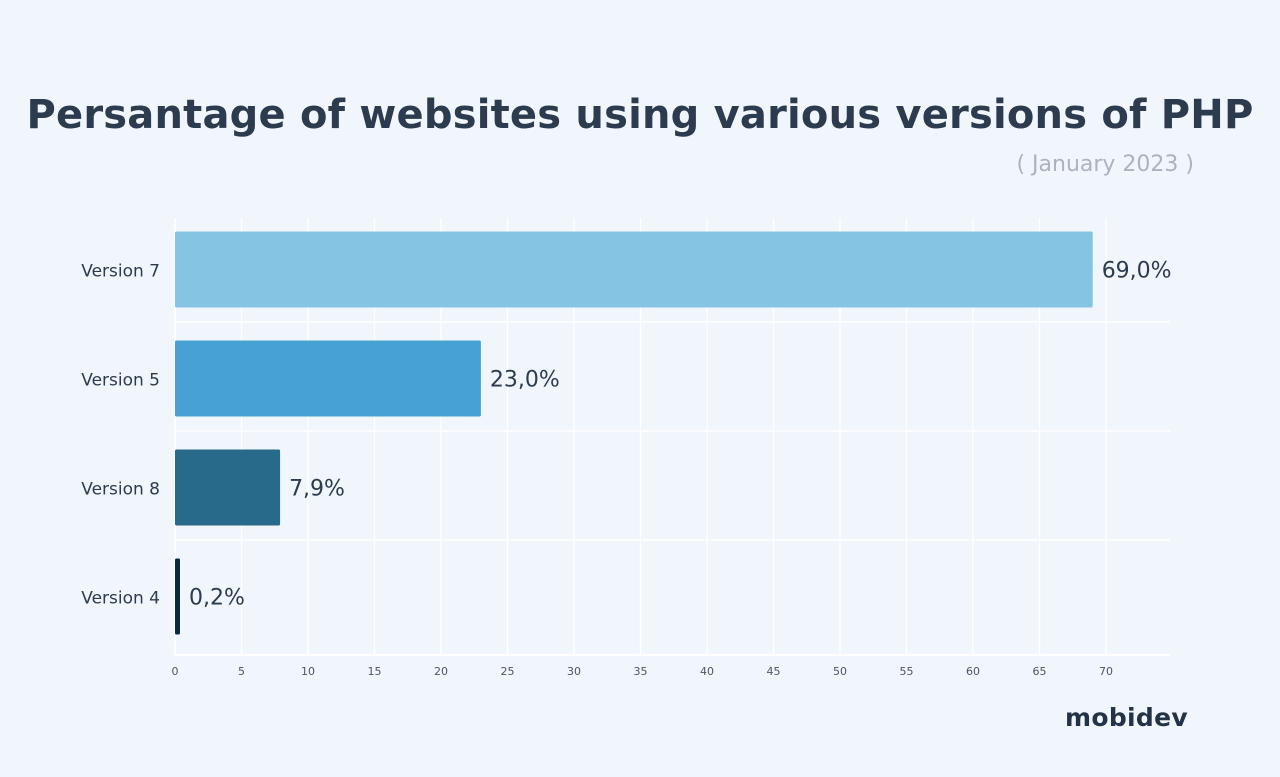 The image size is (1280, 777). What do you see at coordinates (175, 671) in the screenshot?
I see `x-tick-label: 0` at bounding box center [175, 671].